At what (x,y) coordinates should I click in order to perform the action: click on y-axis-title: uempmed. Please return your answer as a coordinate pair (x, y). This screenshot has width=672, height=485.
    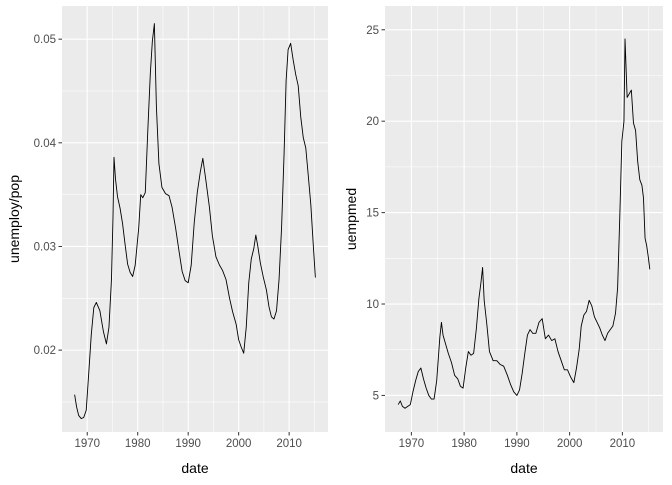
    Looking at the image, I should click on (351, 219).